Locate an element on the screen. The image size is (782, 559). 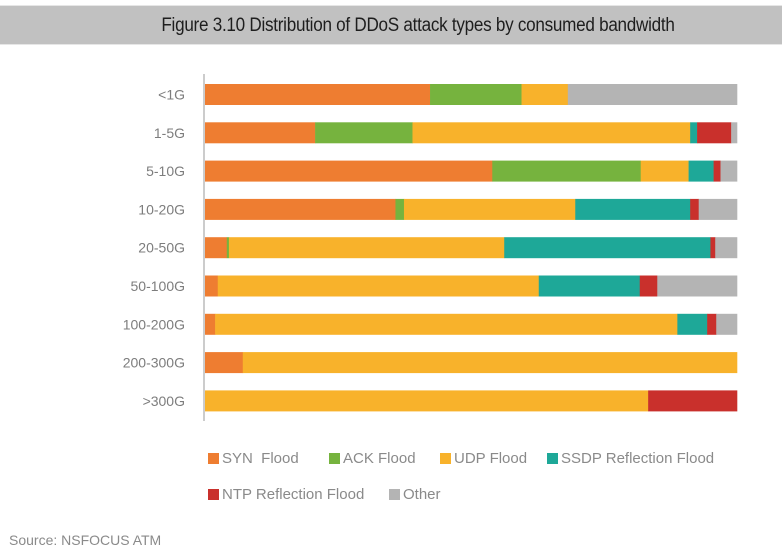
source-note: Source: NSFOCUS ATM is located at coordinates (85, 540).